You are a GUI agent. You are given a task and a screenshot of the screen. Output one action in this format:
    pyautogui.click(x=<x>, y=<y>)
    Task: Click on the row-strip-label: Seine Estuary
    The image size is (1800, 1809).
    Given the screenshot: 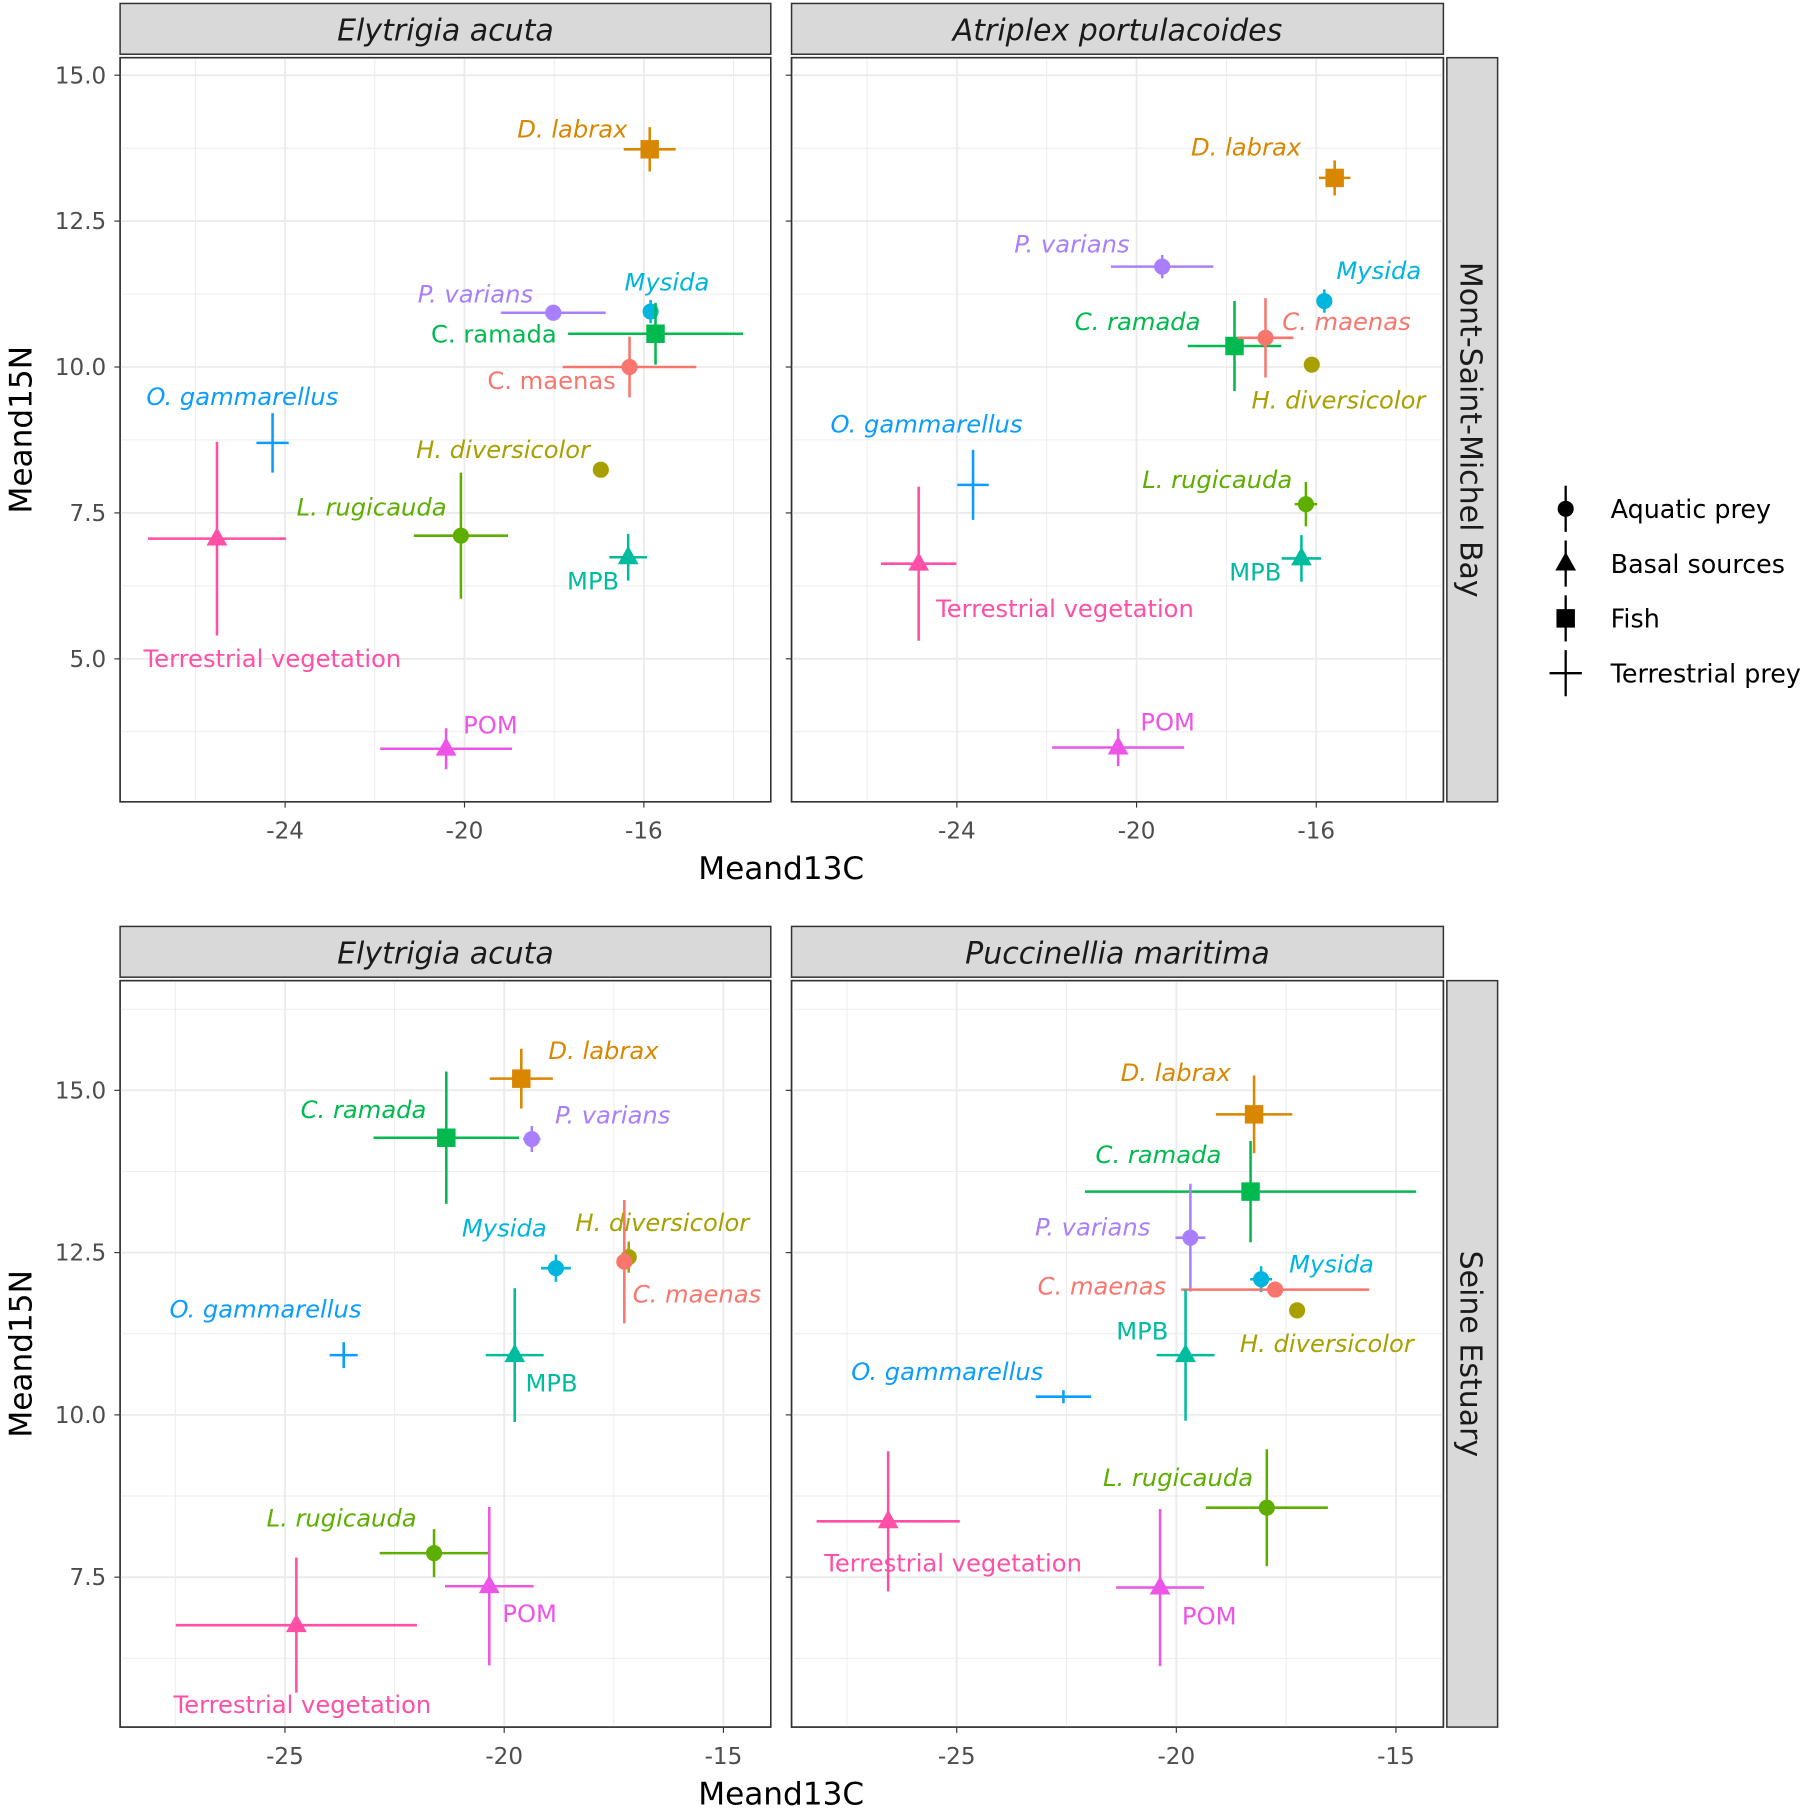 What is the action you would take?
    pyautogui.click(x=1470, y=1354)
    